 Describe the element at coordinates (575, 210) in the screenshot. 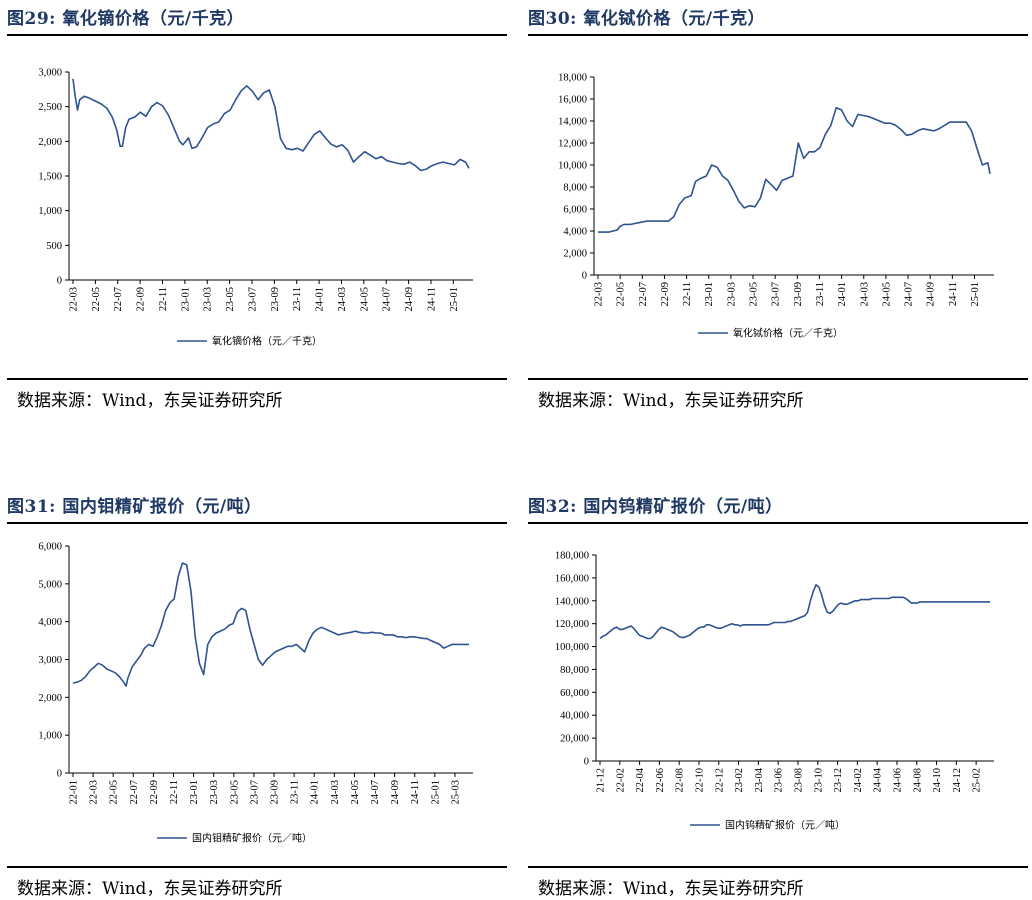

I see `y-tick-label: 6,000` at that location.